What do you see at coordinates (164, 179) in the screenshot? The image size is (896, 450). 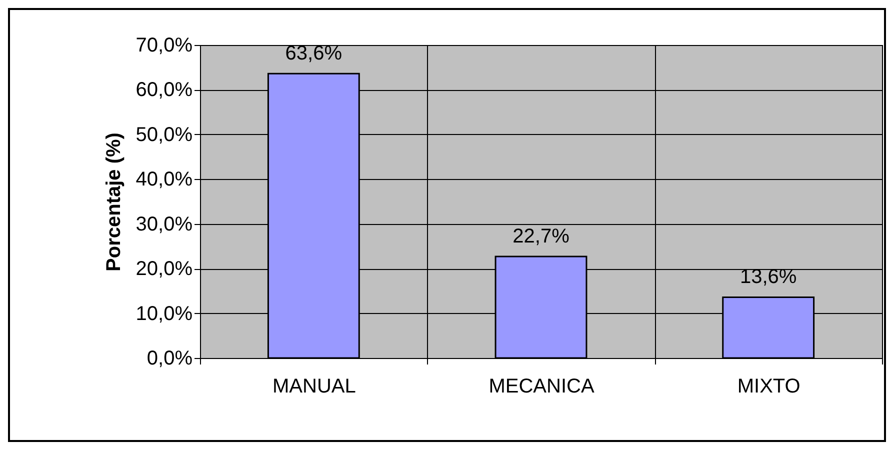 I see `y-tick-label: 40,0%` at bounding box center [164, 179].